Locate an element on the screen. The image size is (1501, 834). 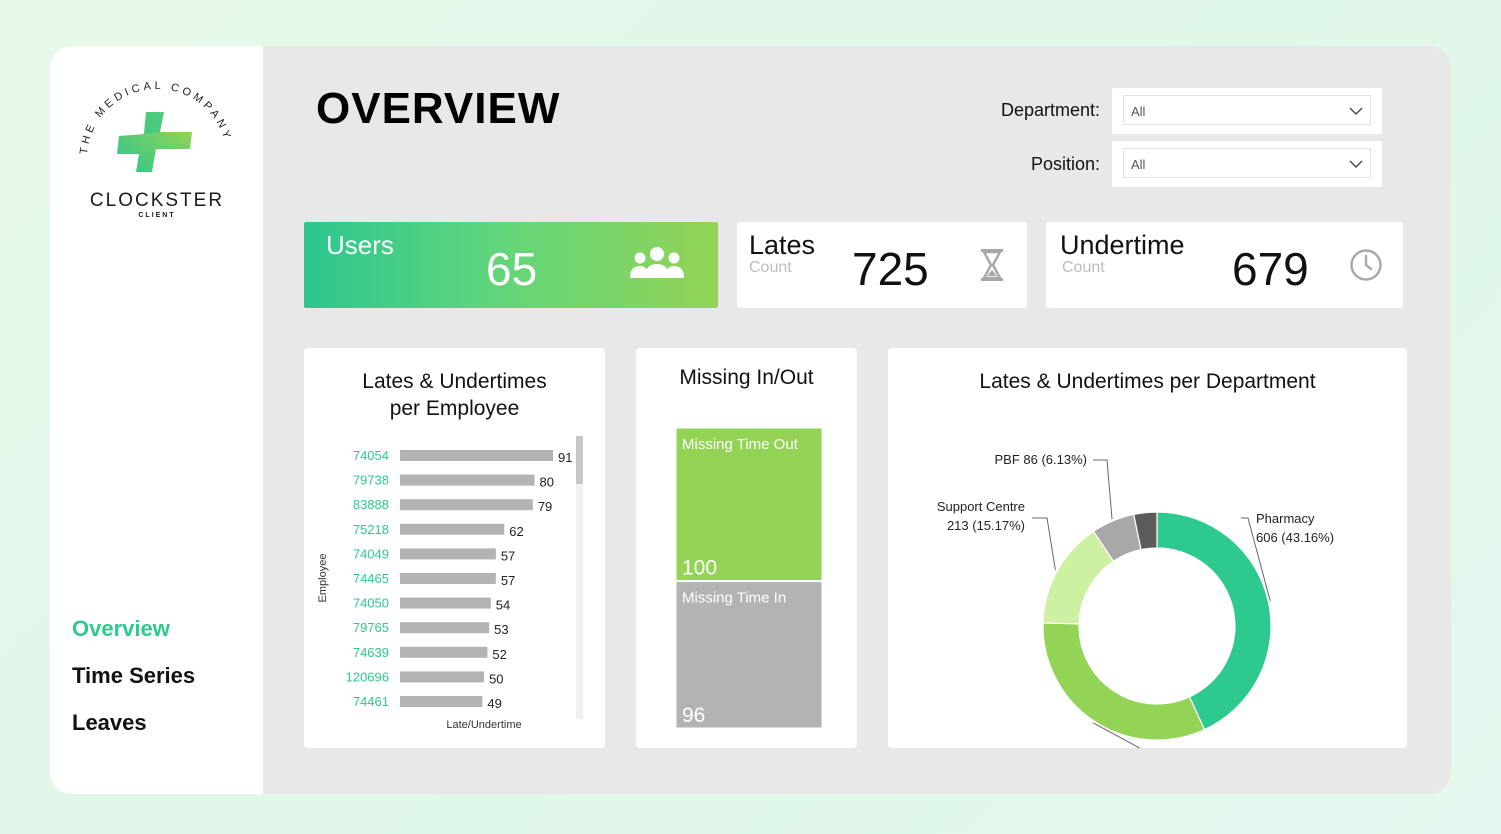
undertime-kpi-value: 679 is located at coordinates (1270, 269).